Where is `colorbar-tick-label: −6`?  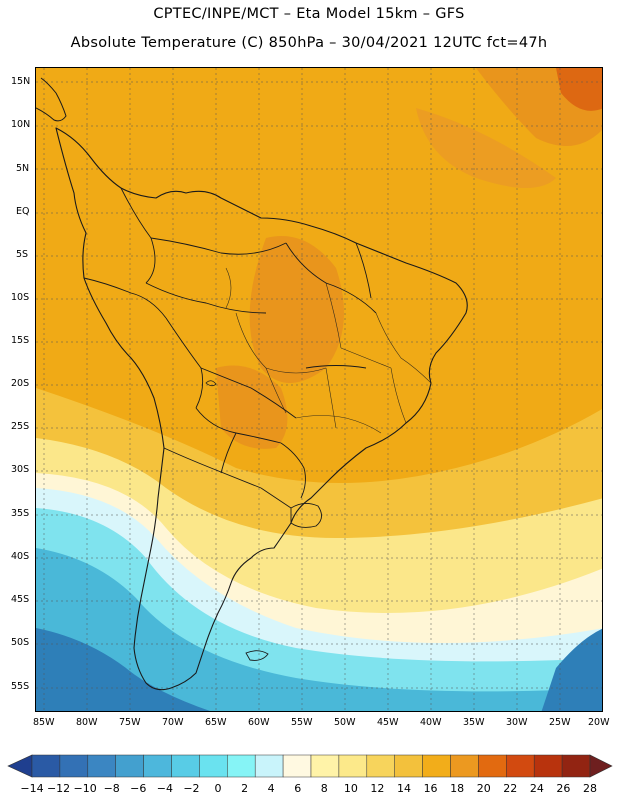
colorbar-tick-label: −6 is located at coordinates (138, 788).